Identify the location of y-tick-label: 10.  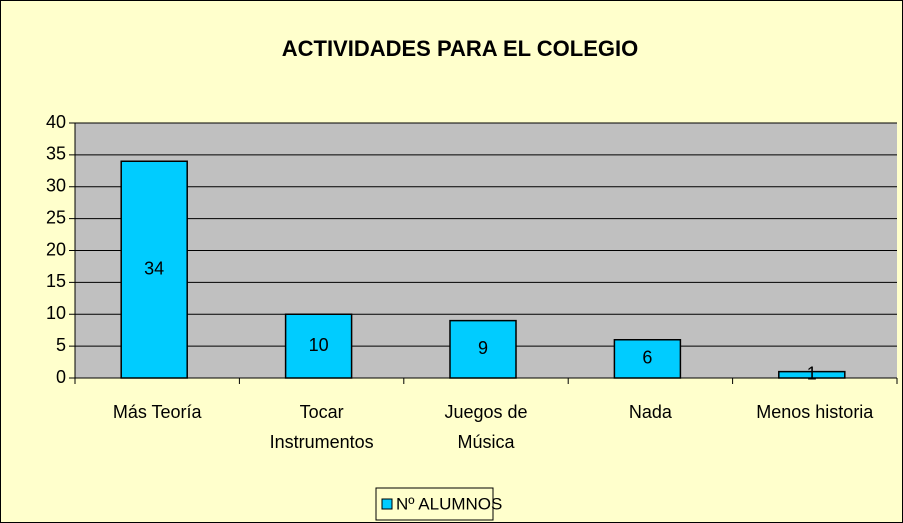
(56, 313).